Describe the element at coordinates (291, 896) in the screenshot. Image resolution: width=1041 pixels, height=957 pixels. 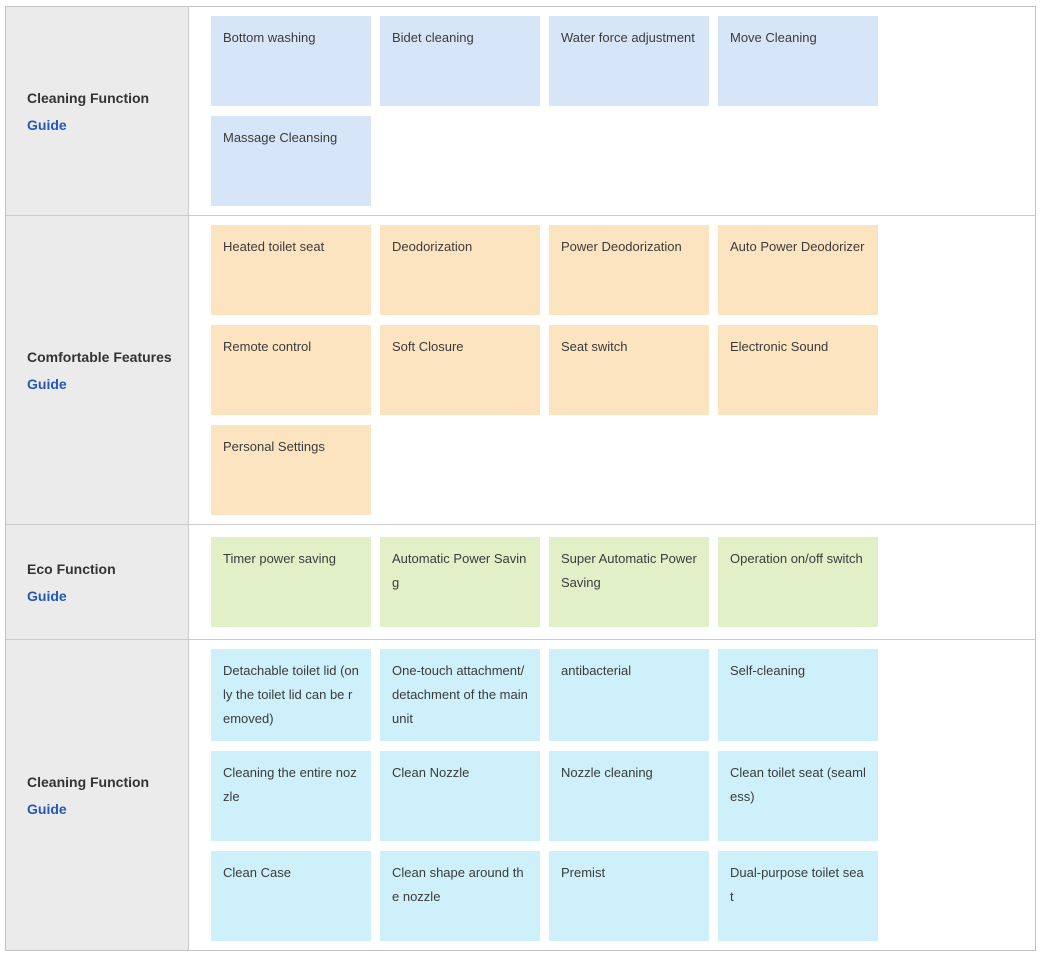
I see `feature-card: Clean Case` at that location.